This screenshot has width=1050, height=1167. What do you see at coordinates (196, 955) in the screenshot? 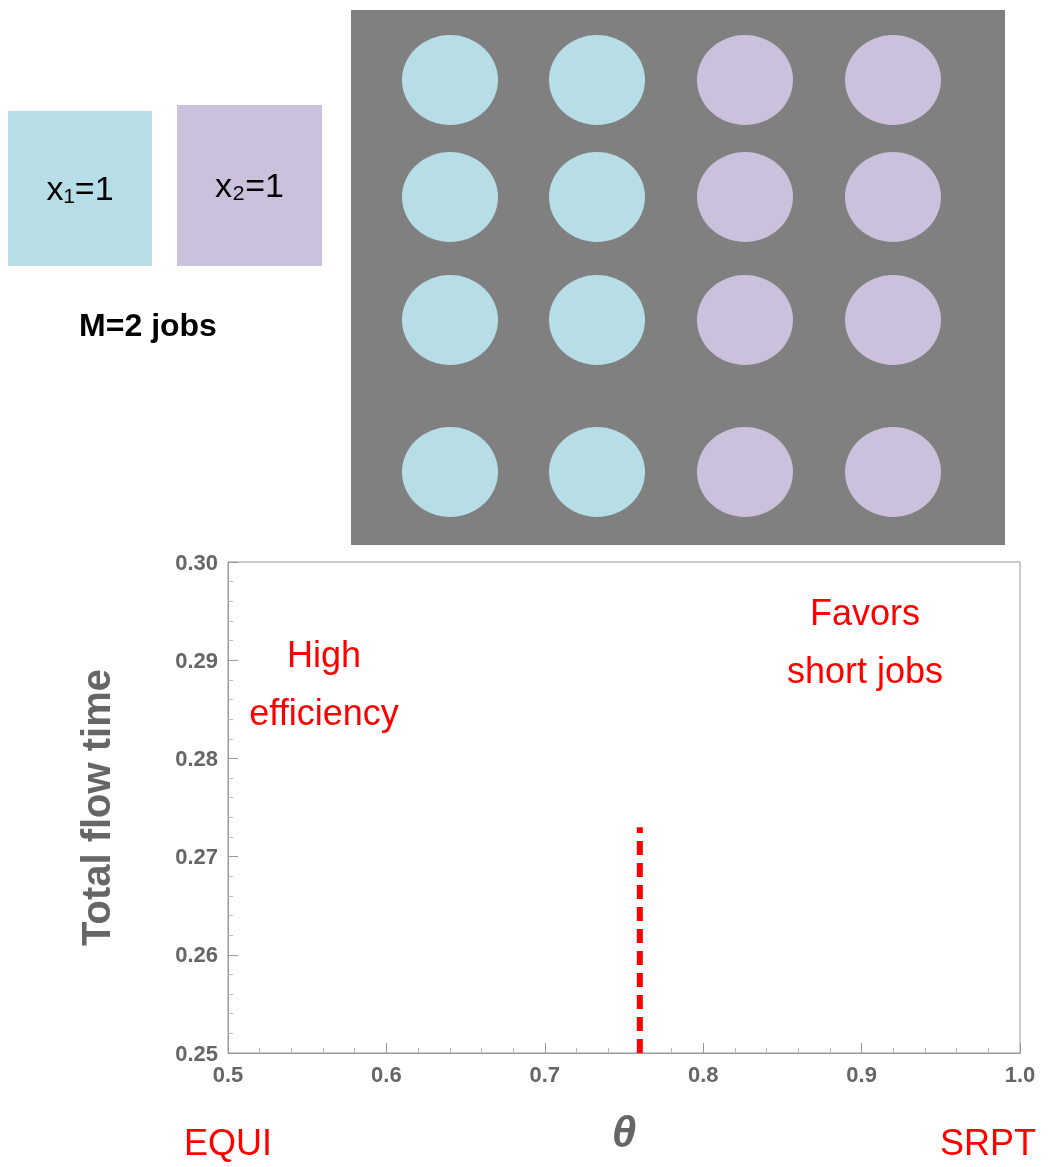
I see `y-tick-label: 0.26` at bounding box center [196, 955].